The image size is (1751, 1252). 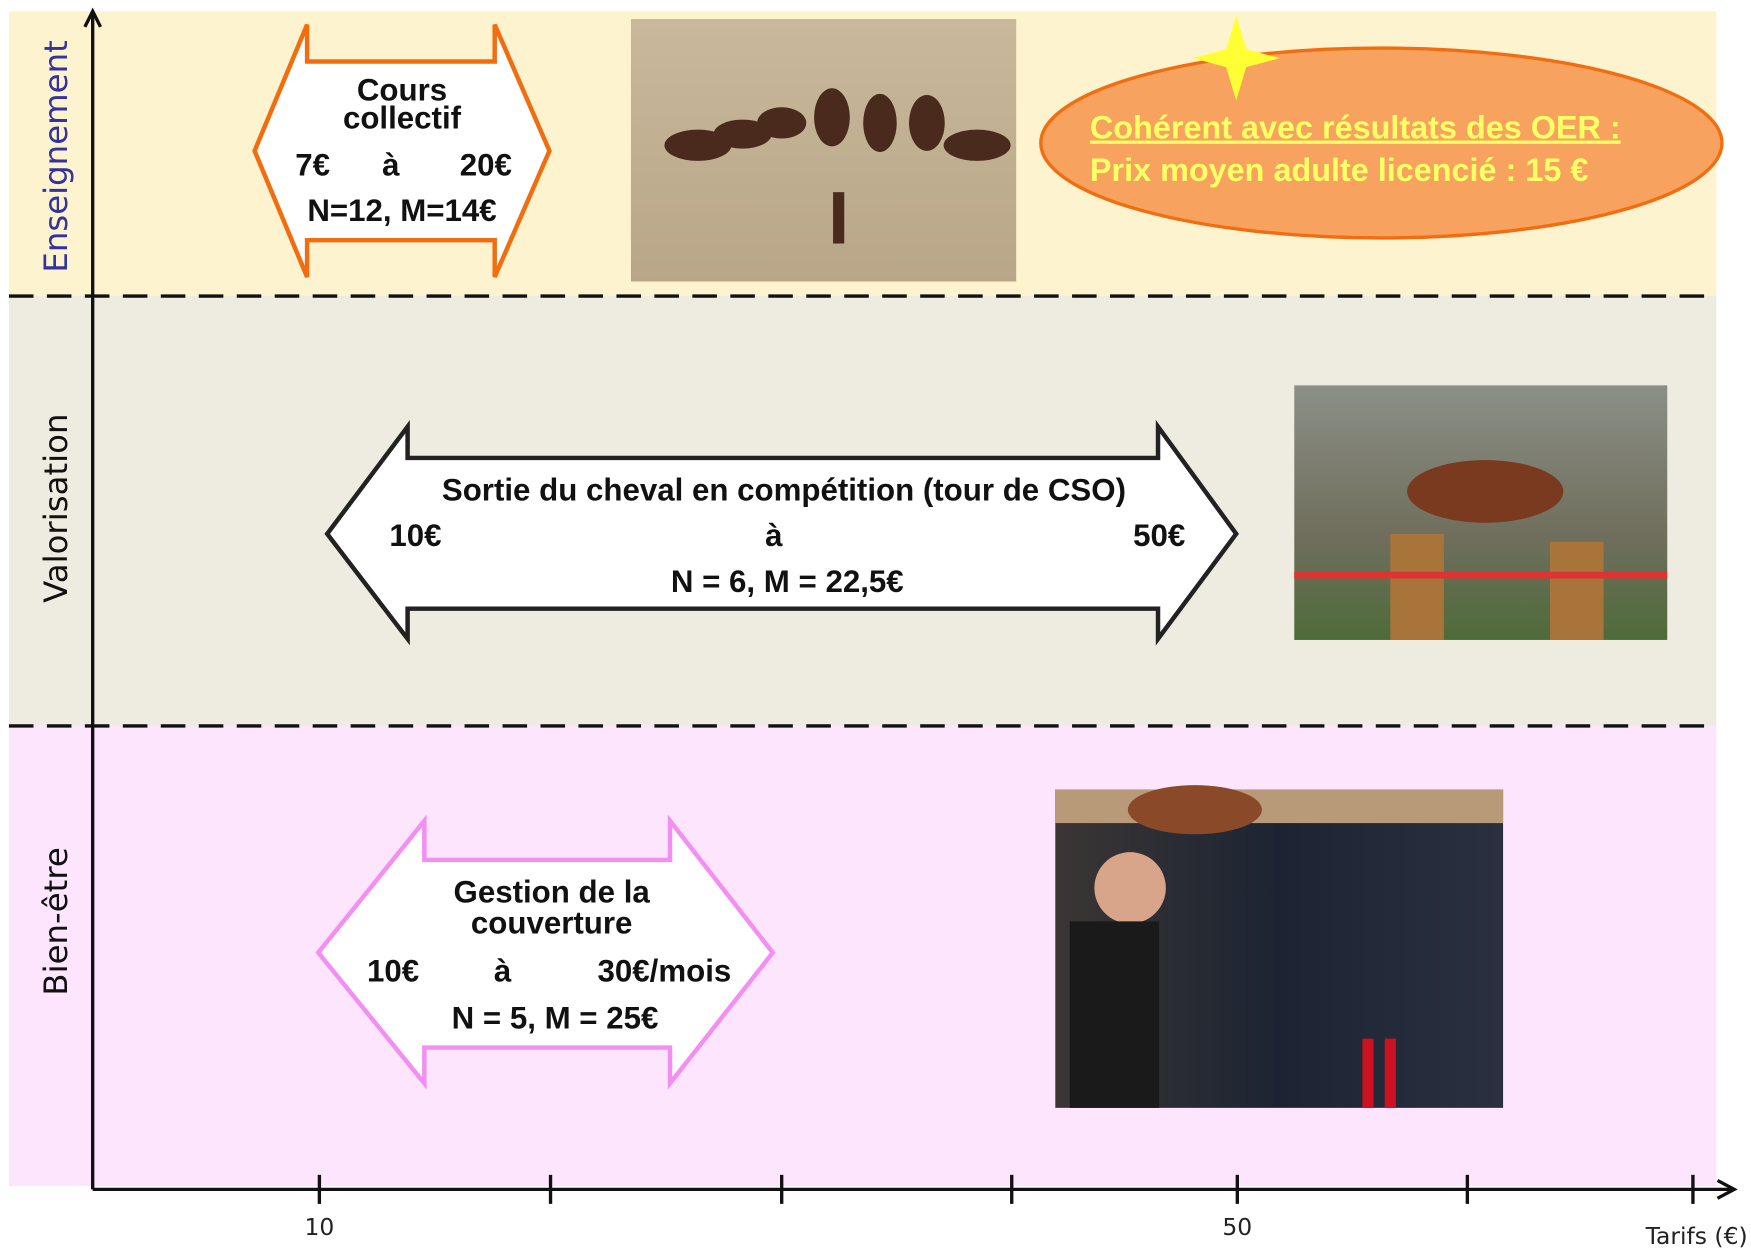 What do you see at coordinates (787, 581) in the screenshot?
I see `arrow-stats: N = 6, M = 22,5€` at bounding box center [787, 581].